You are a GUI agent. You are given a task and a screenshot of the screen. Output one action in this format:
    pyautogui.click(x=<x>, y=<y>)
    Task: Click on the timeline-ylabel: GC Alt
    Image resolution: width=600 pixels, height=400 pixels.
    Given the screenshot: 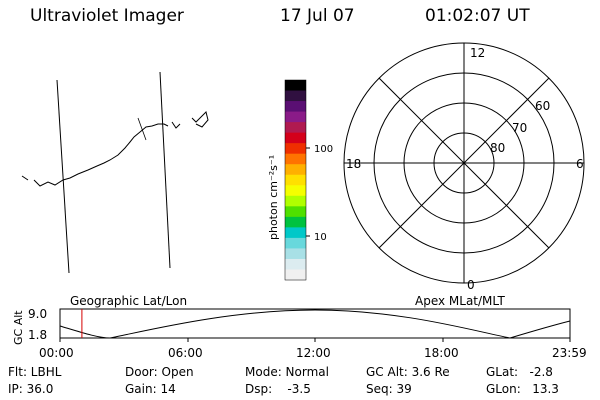 What is the action you would take?
    pyautogui.click(x=18, y=327)
    